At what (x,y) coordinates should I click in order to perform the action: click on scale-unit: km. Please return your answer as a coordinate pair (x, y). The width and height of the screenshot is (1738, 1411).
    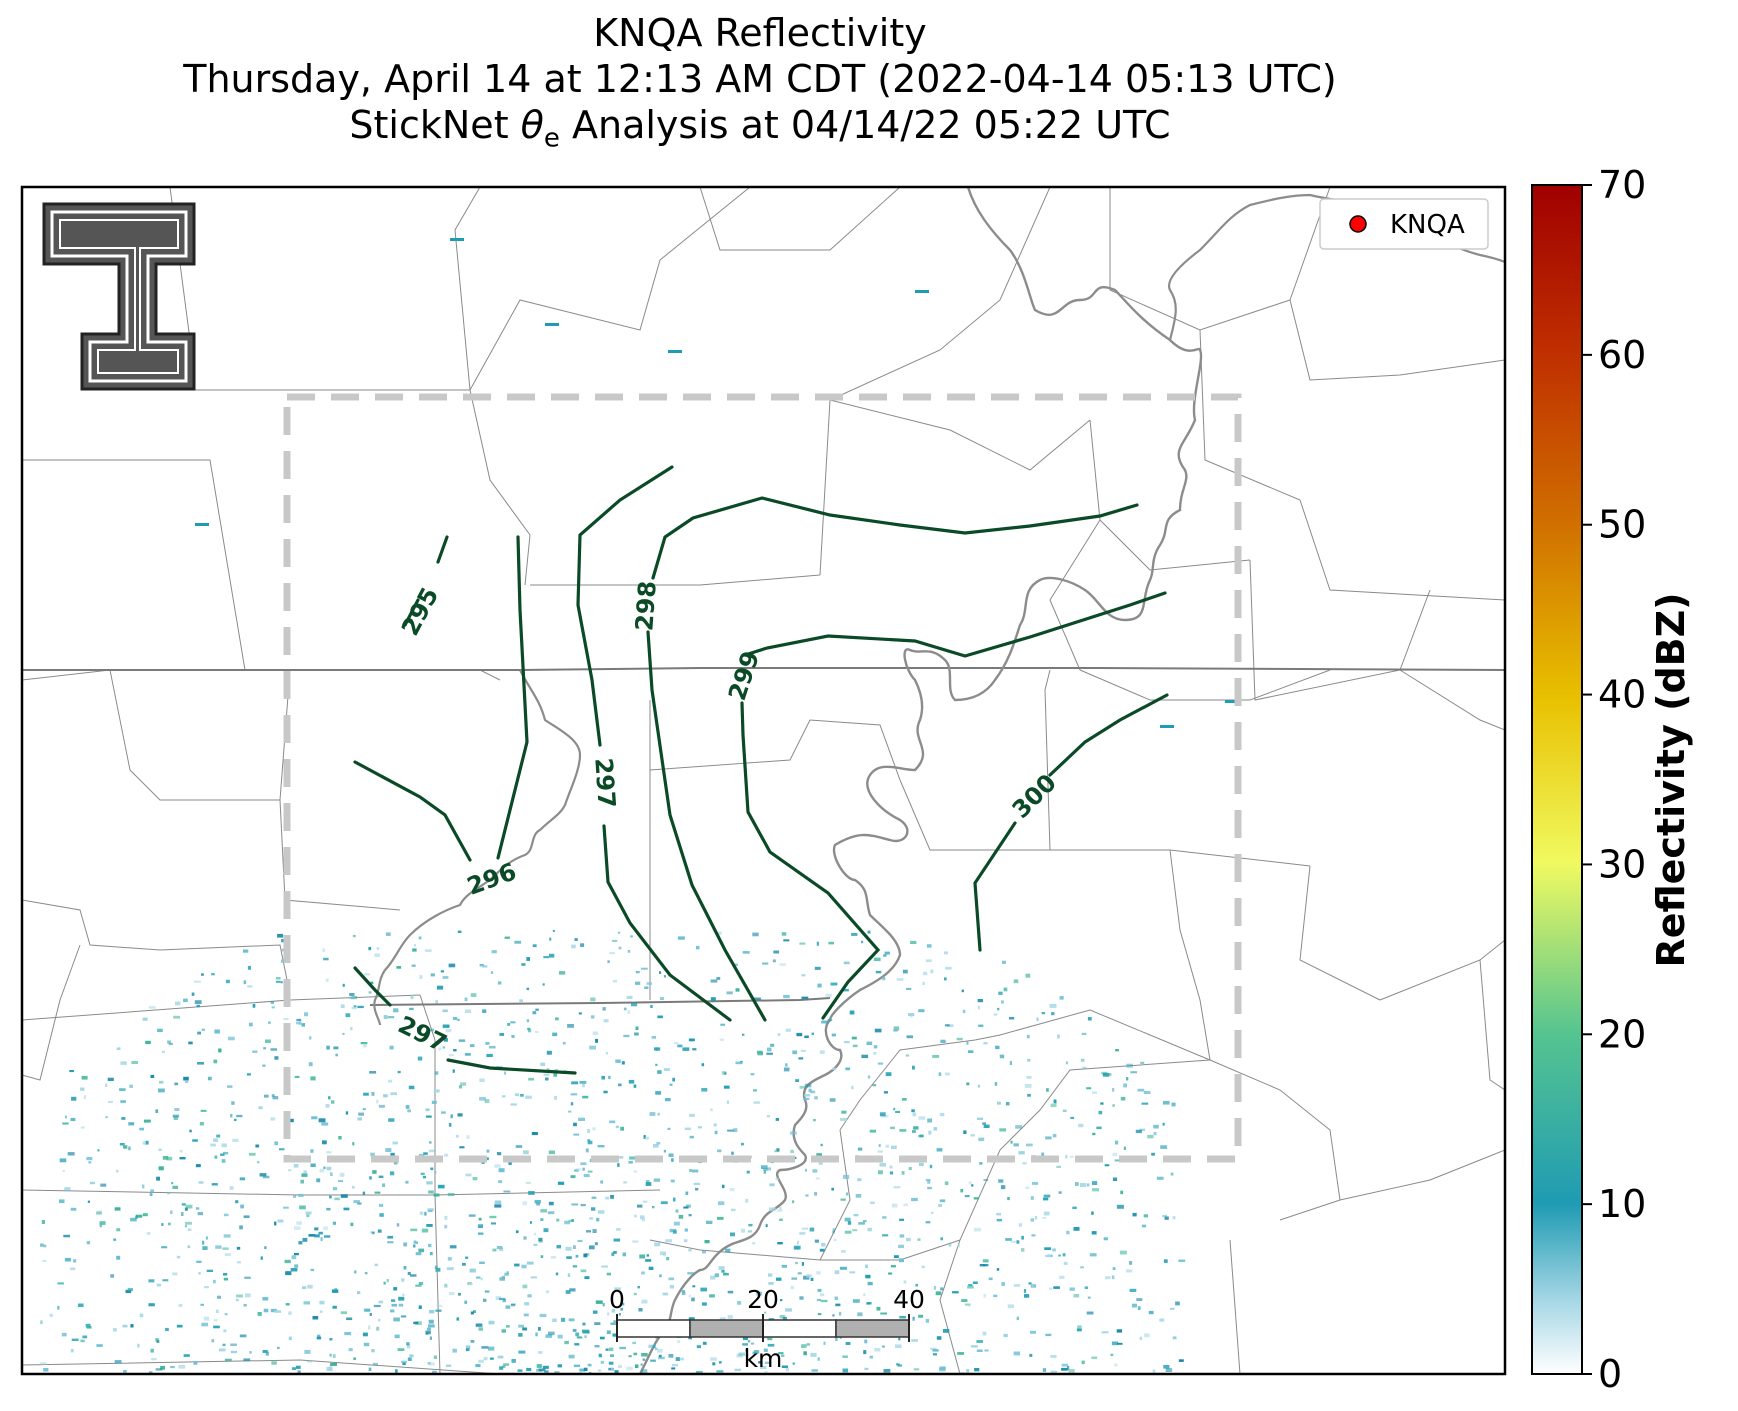
    Looking at the image, I should click on (763, 1358).